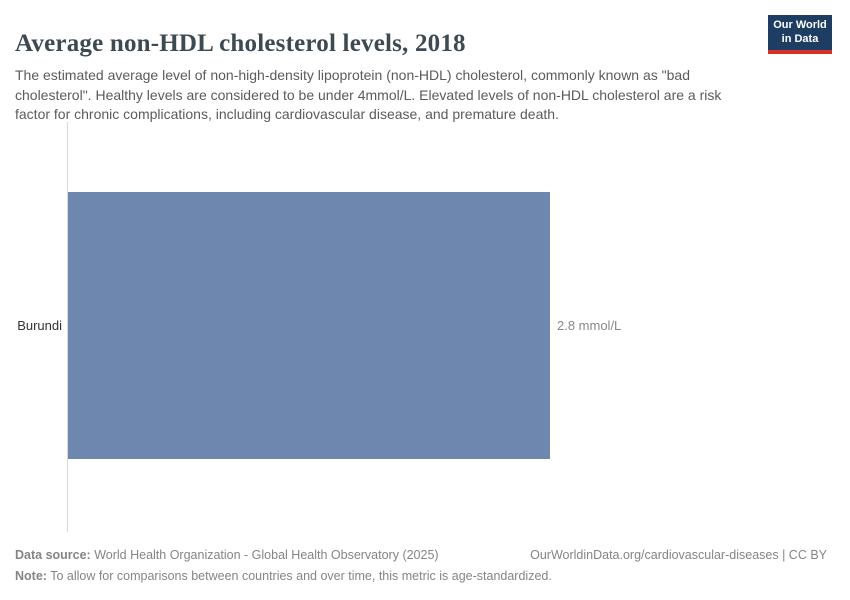  What do you see at coordinates (53, 555) in the screenshot?
I see `data-source-label: Data source:` at bounding box center [53, 555].